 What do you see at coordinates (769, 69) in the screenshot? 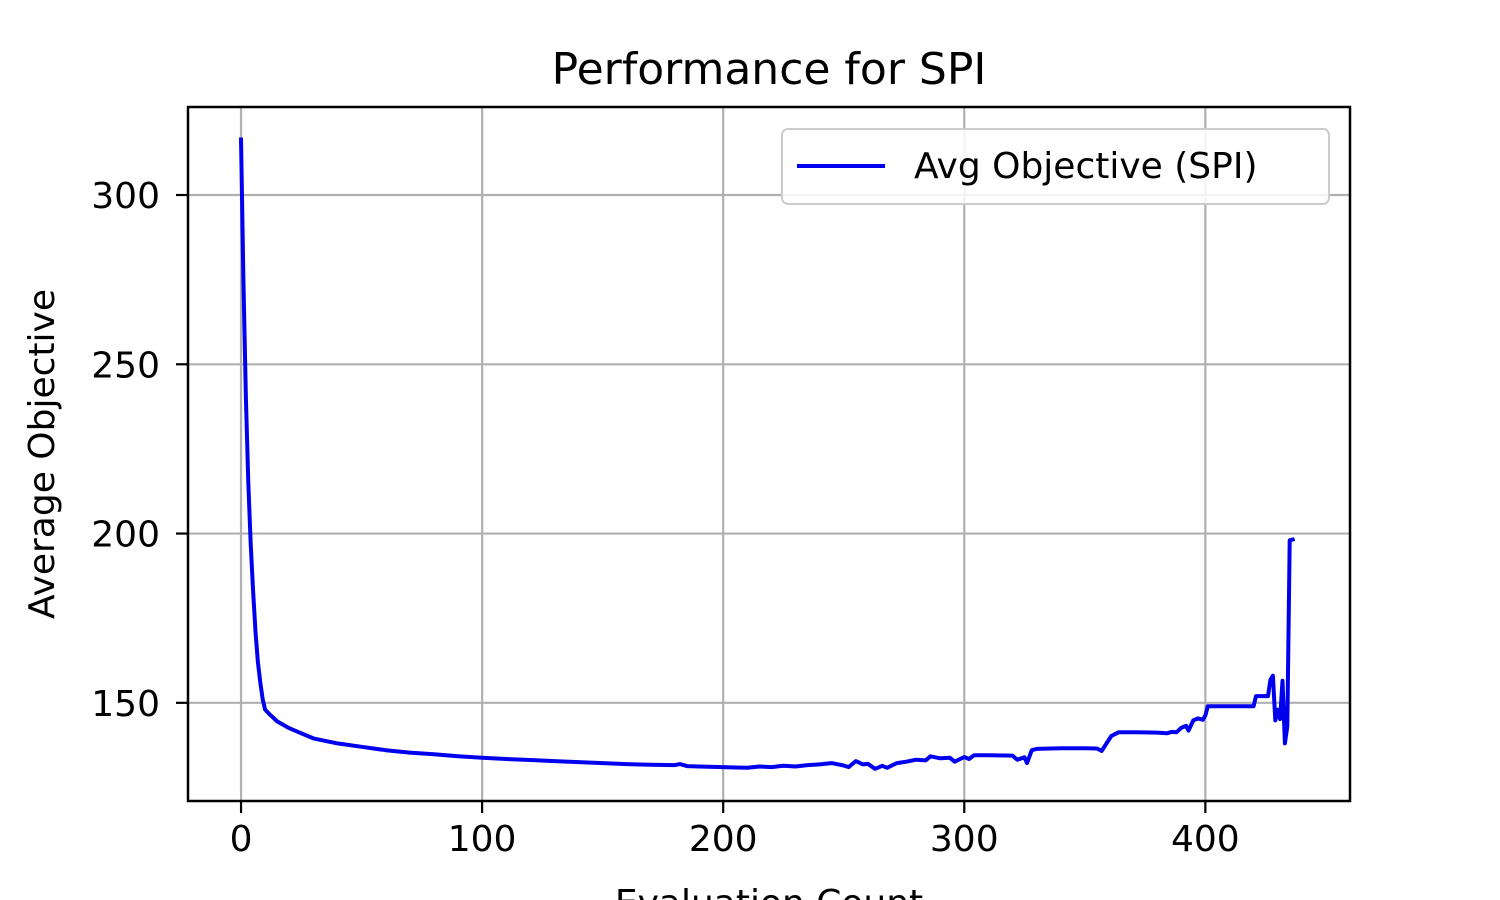
I see `chart-title: Performance for SPI` at bounding box center [769, 69].